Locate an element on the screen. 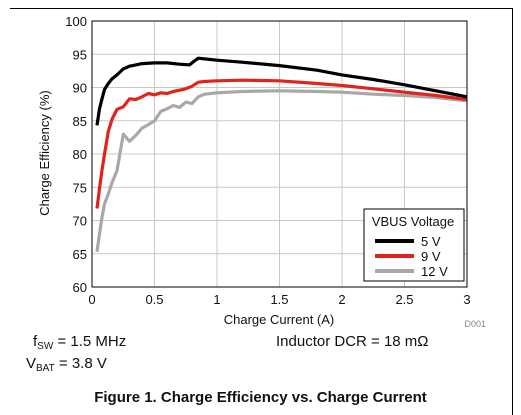 The width and height of the screenshot is (521, 415). x-tick-label: 0.5 is located at coordinates (154, 299).